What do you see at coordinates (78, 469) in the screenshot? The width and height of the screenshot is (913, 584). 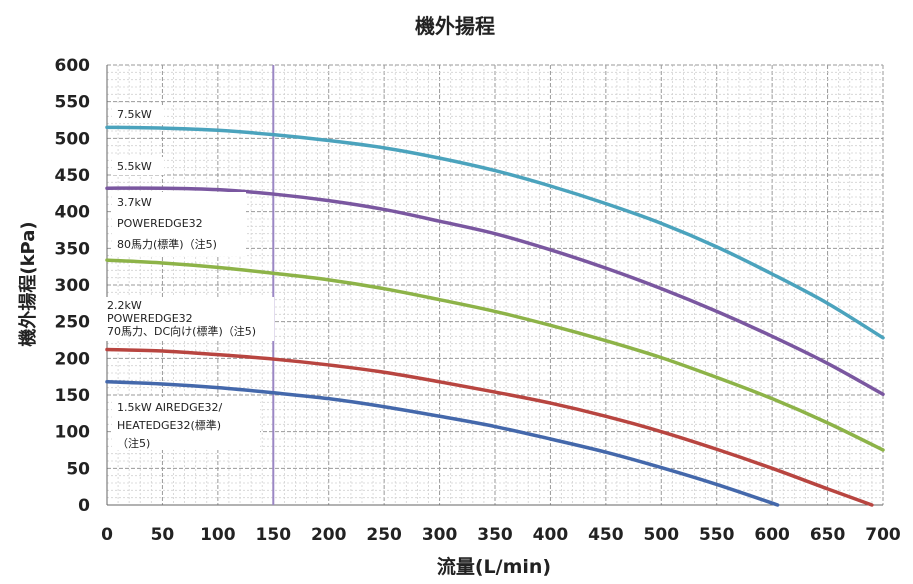 I see `y-tick-label: 50` at bounding box center [78, 469].